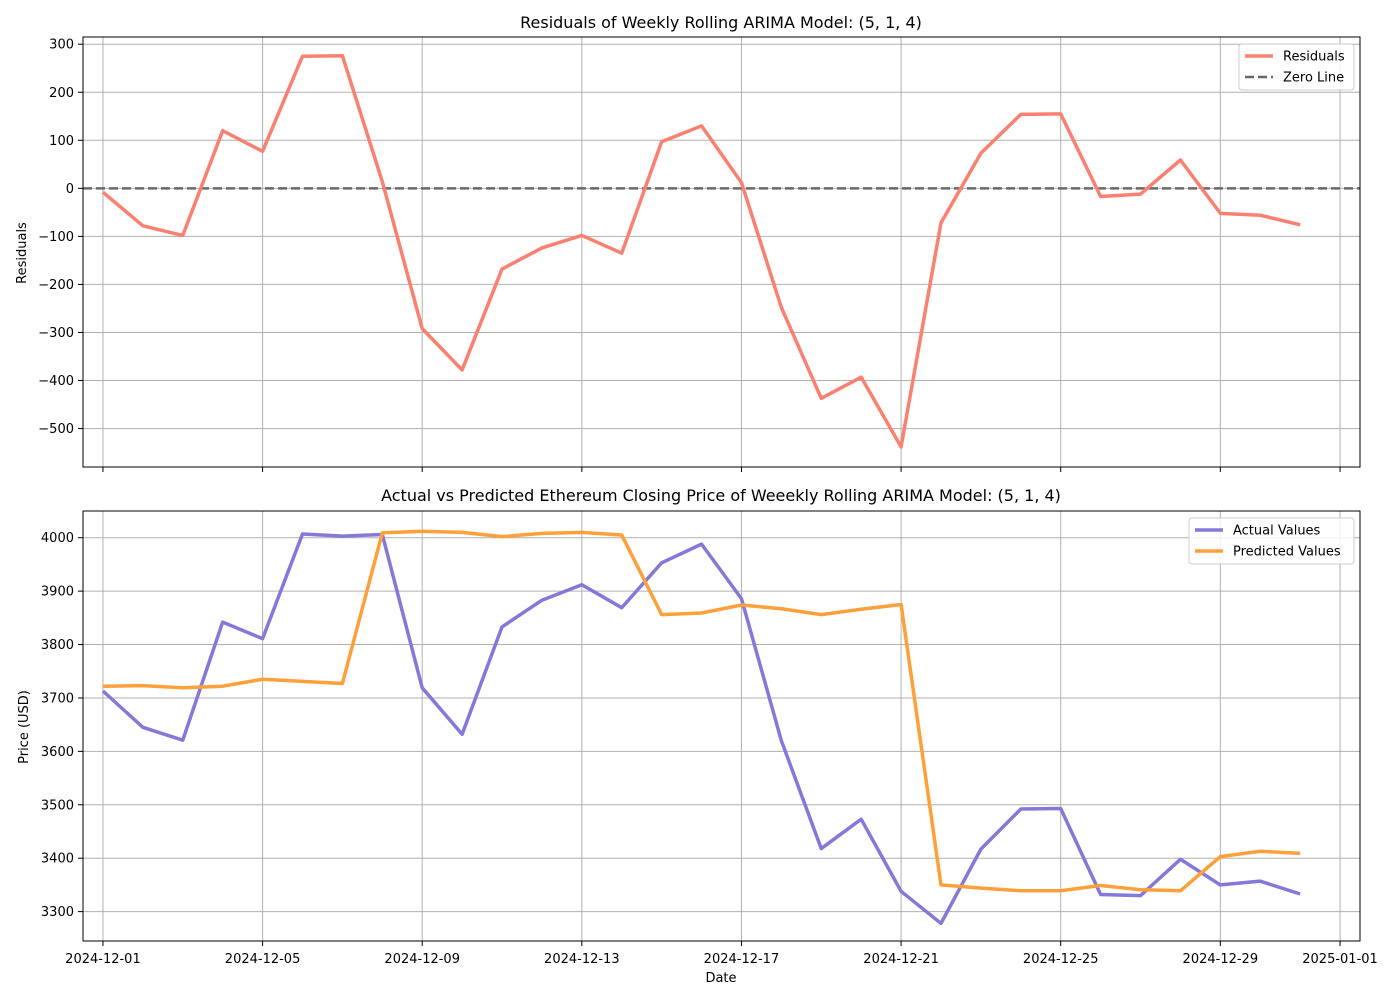 The height and width of the screenshot is (1000, 1400). I want to click on x-tick-label: 2024-12-29, so click(1221, 959).